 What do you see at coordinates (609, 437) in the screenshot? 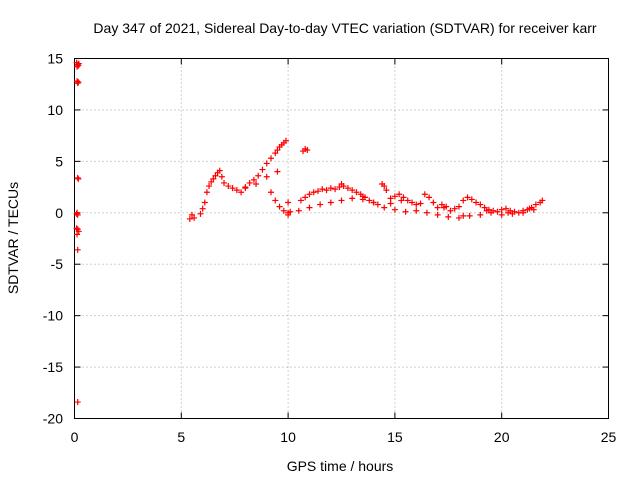
I see `x-tick-label: 25` at bounding box center [609, 437].